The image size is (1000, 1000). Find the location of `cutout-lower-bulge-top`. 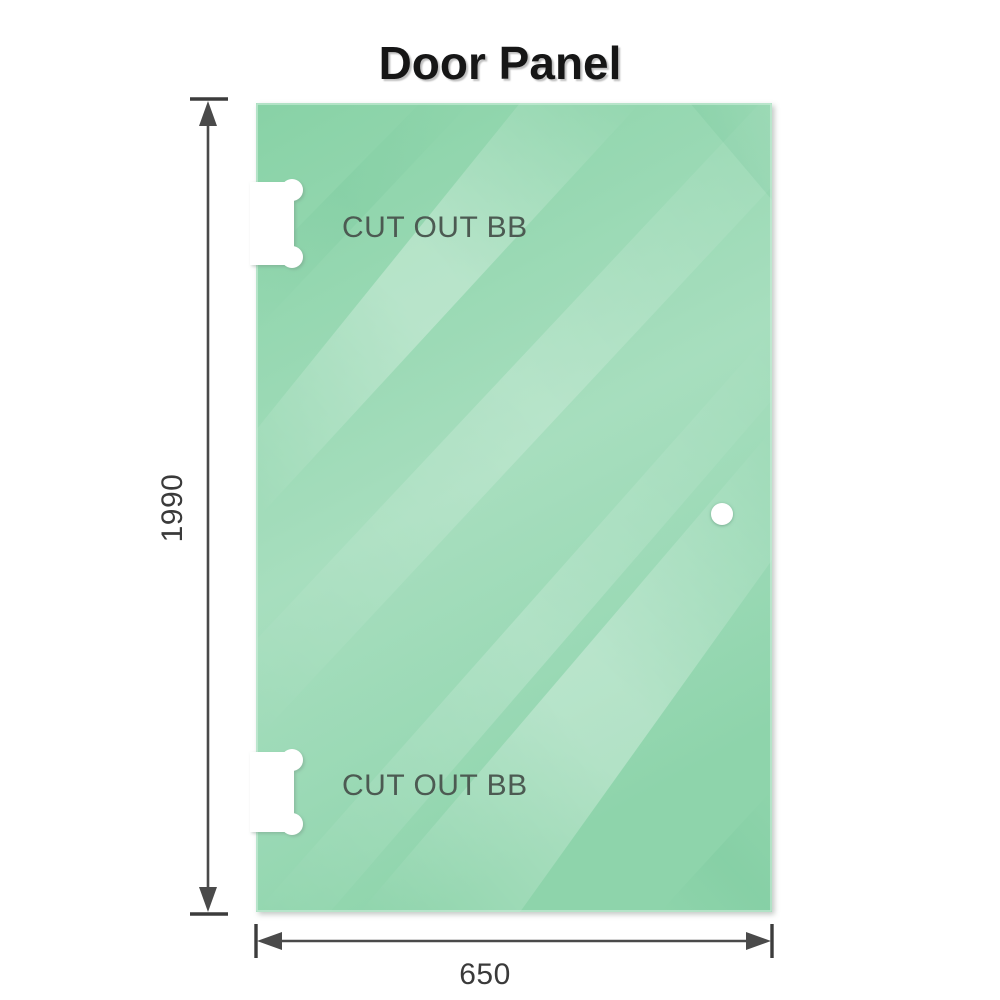

cutout-lower-bulge-top is located at coordinates (292, 760).